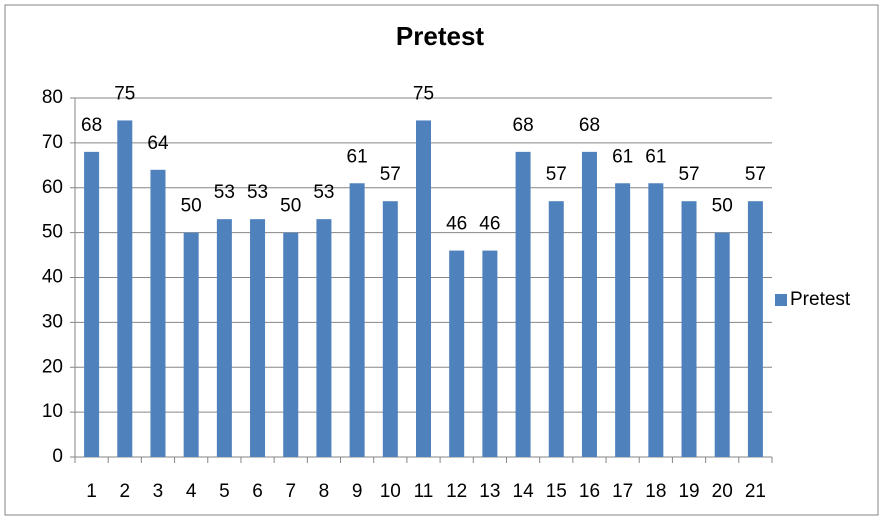 This screenshot has width=883, height=520. What do you see at coordinates (52, 277) in the screenshot?
I see `y-tick-label: 40` at bounding box center [52, 277].